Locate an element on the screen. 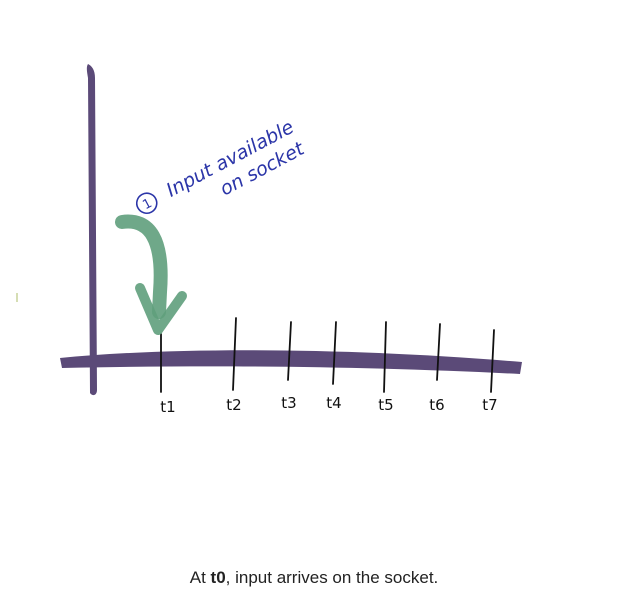 The image size is (628, 610). tick-label-t6: t6 is located at coordinates (436, 405).